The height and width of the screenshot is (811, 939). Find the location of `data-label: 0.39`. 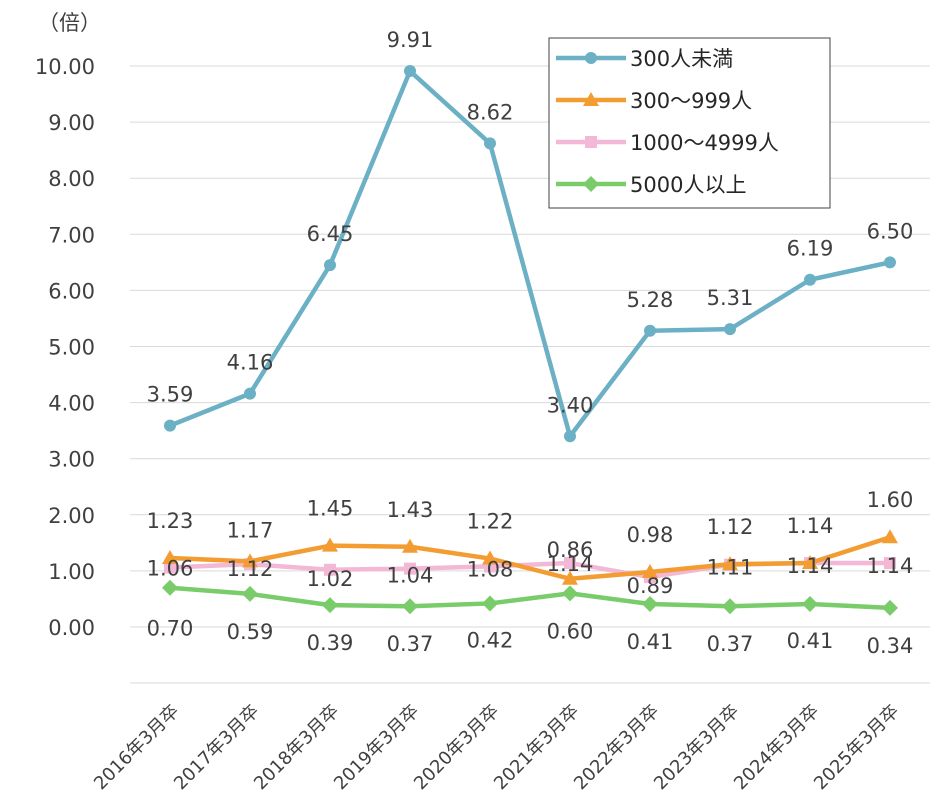

data-label: 0.39 is located at coordinates (330, 643).